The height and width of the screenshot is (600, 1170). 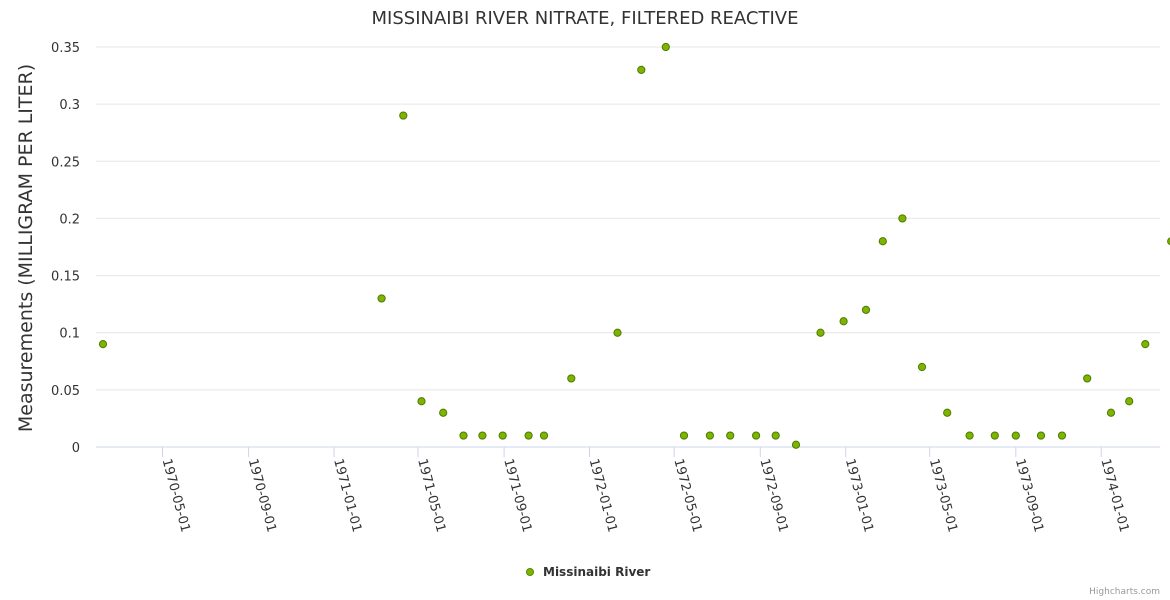 I want to click on y-tick-label: 0.05, so click(x=65, y=391).